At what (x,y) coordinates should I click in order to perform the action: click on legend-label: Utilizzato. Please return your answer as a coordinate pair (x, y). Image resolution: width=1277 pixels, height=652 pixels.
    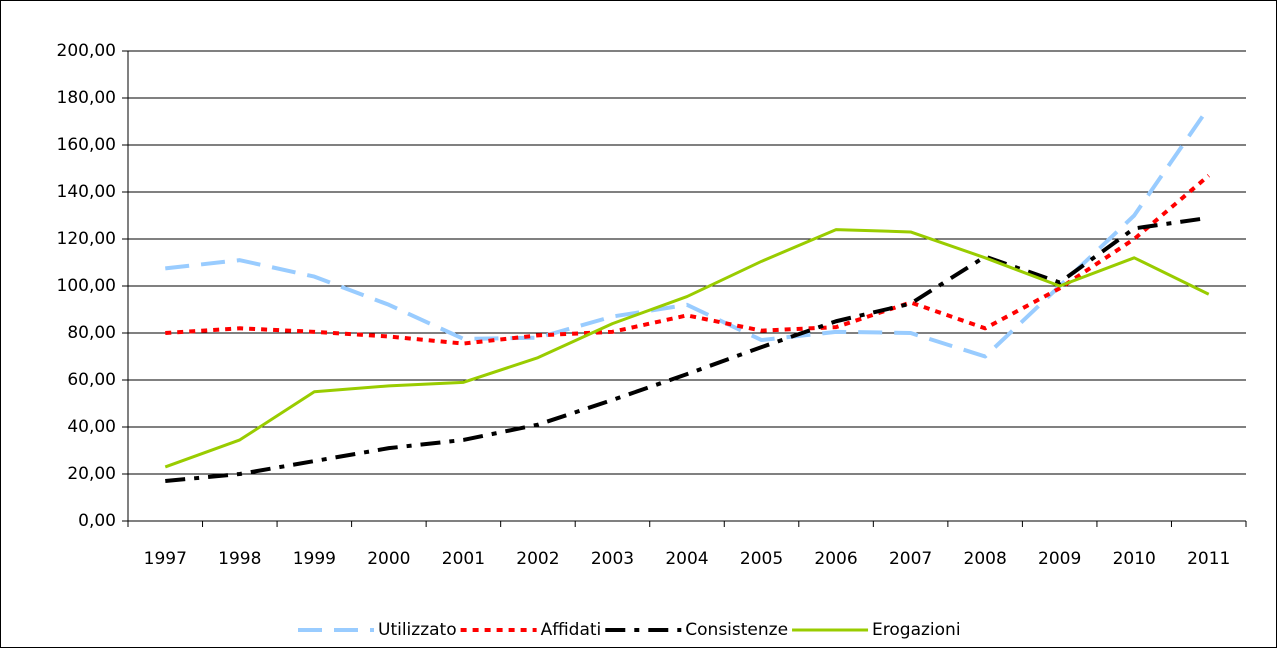
    Looking at the image, I should click on (417, 630).